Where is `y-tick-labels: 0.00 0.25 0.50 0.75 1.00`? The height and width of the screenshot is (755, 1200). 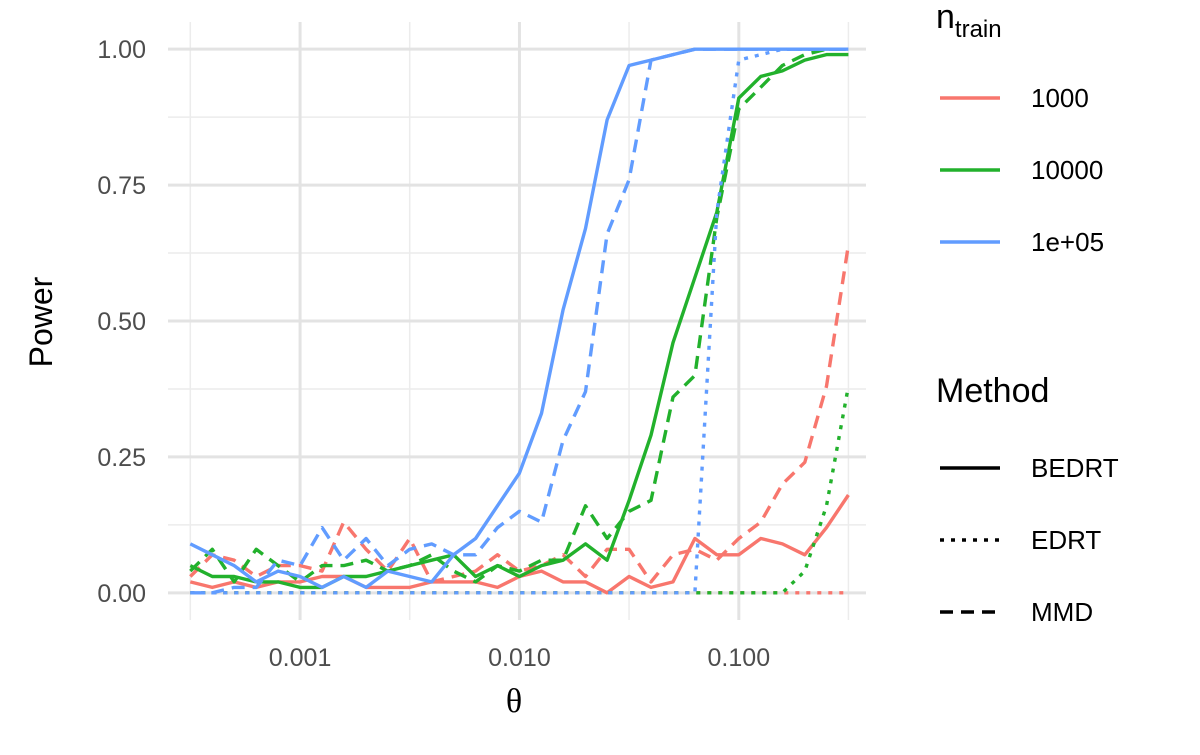
y-tick-labels: 0.00 0.25 0.50 0.75 1.00 is located at coordinates (121, 322).